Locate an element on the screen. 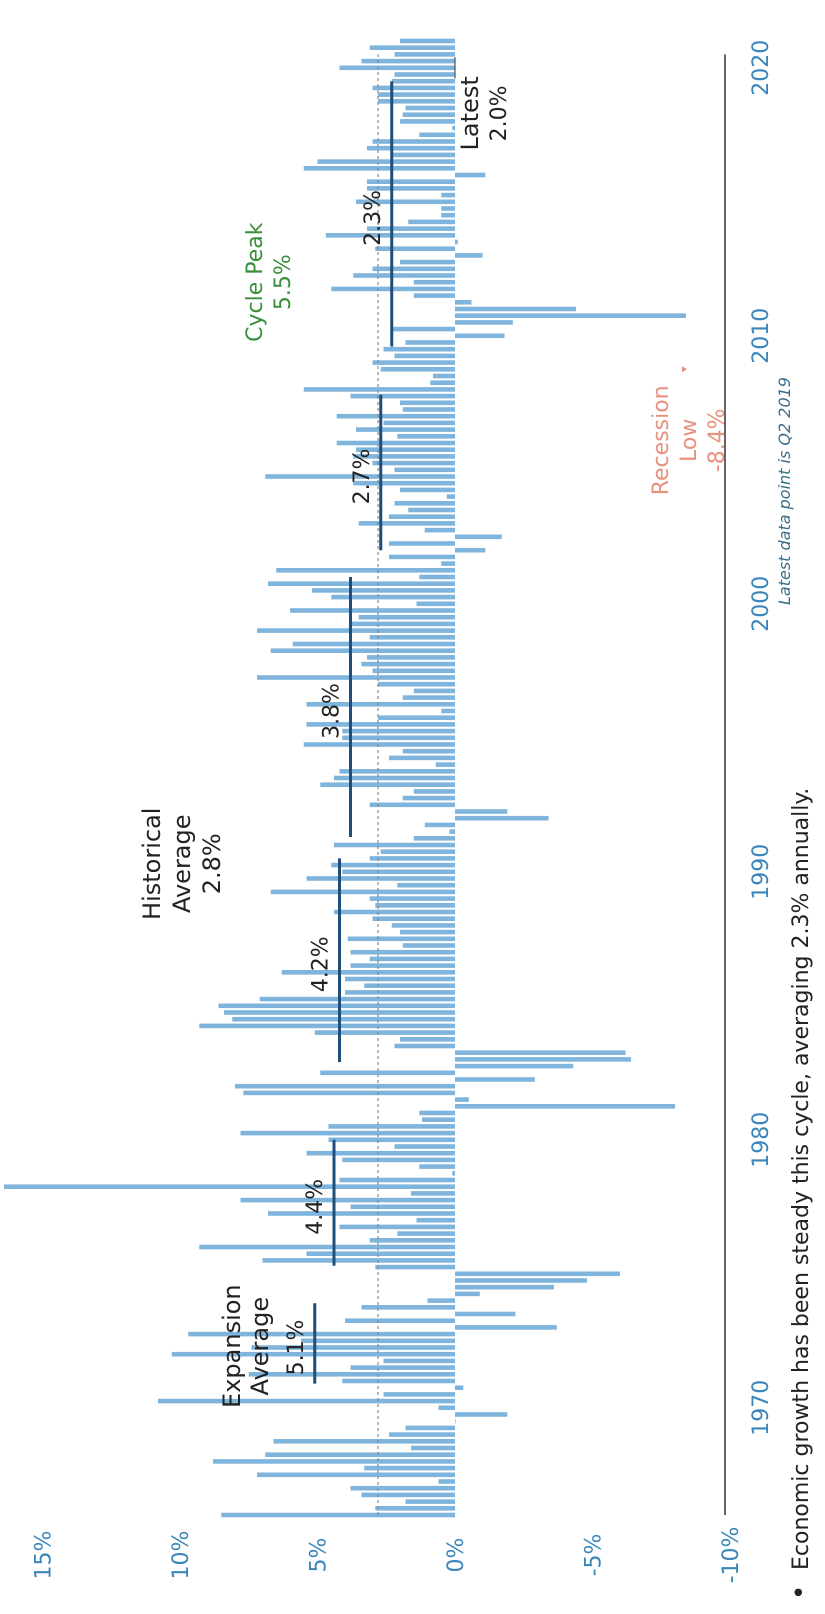 This screenshot has height=1614, width=825. cycle-peak-label: Cycle Peak is located at coordinates (255, 282).